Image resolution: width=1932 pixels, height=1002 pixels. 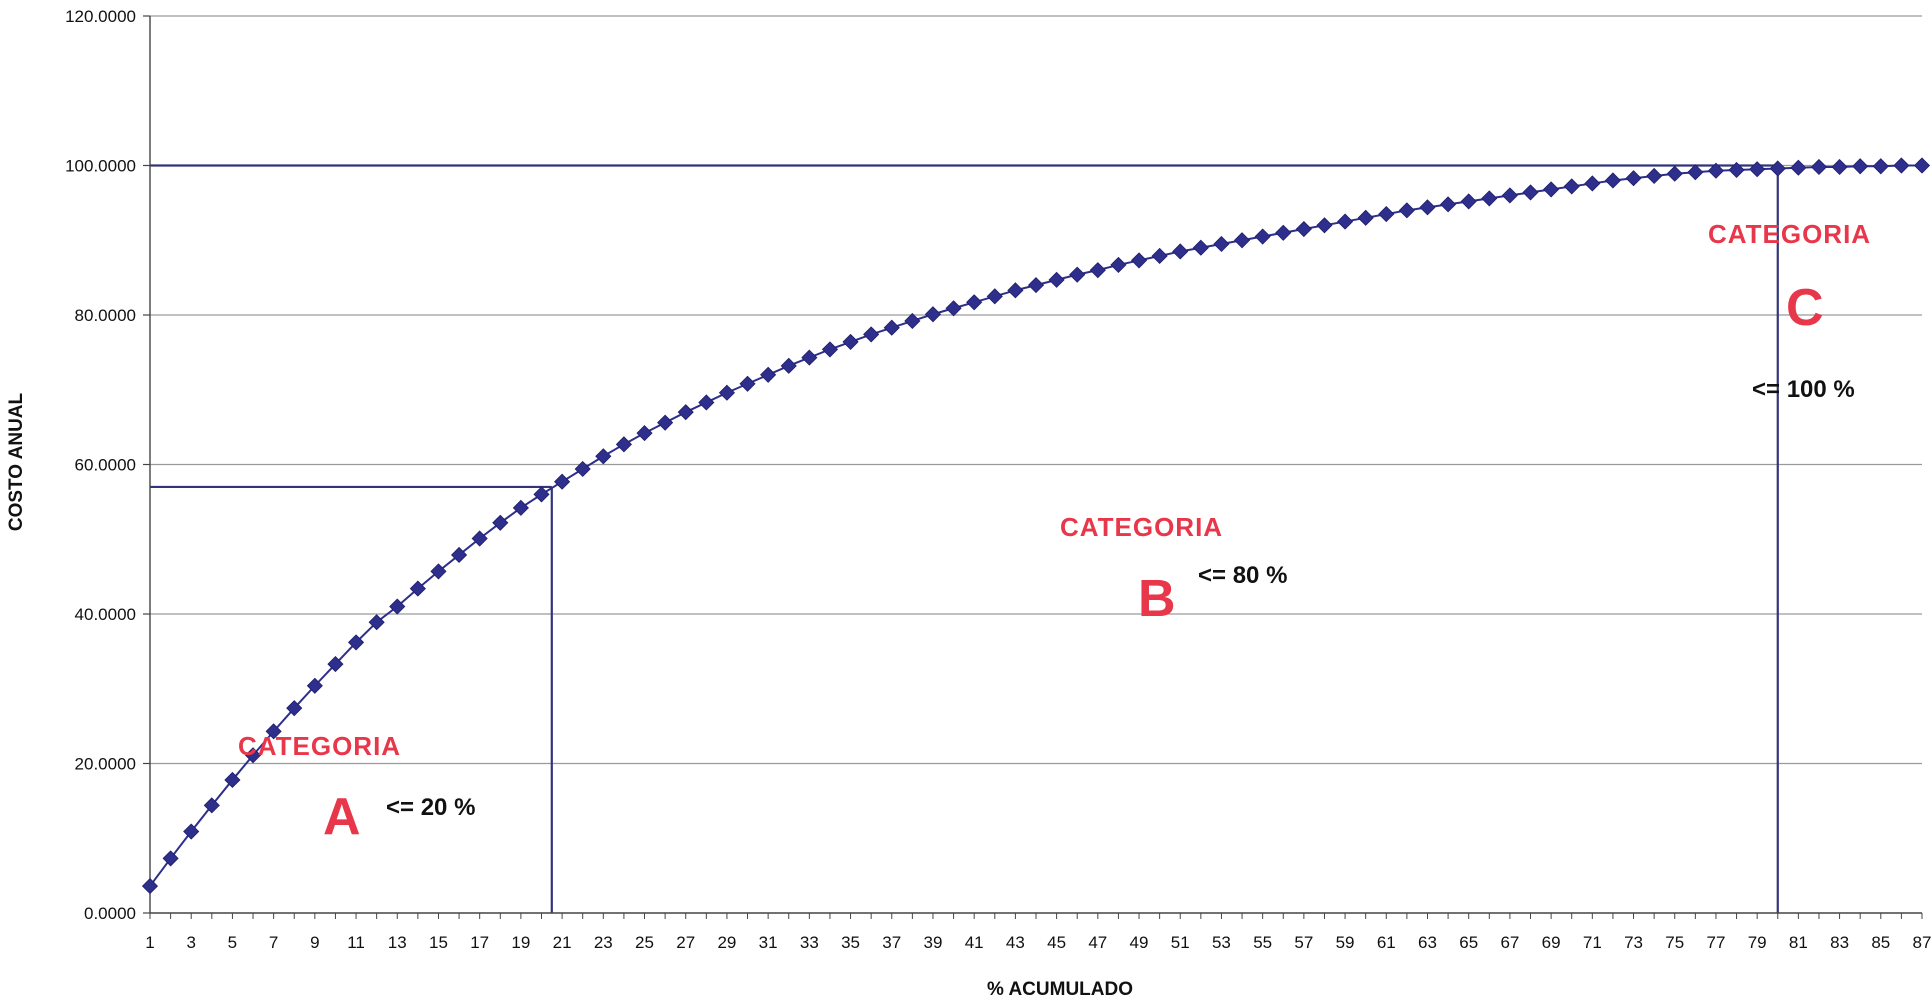 I want to click on category-a-word: CATEGORIA, so click(x=319, y=746).